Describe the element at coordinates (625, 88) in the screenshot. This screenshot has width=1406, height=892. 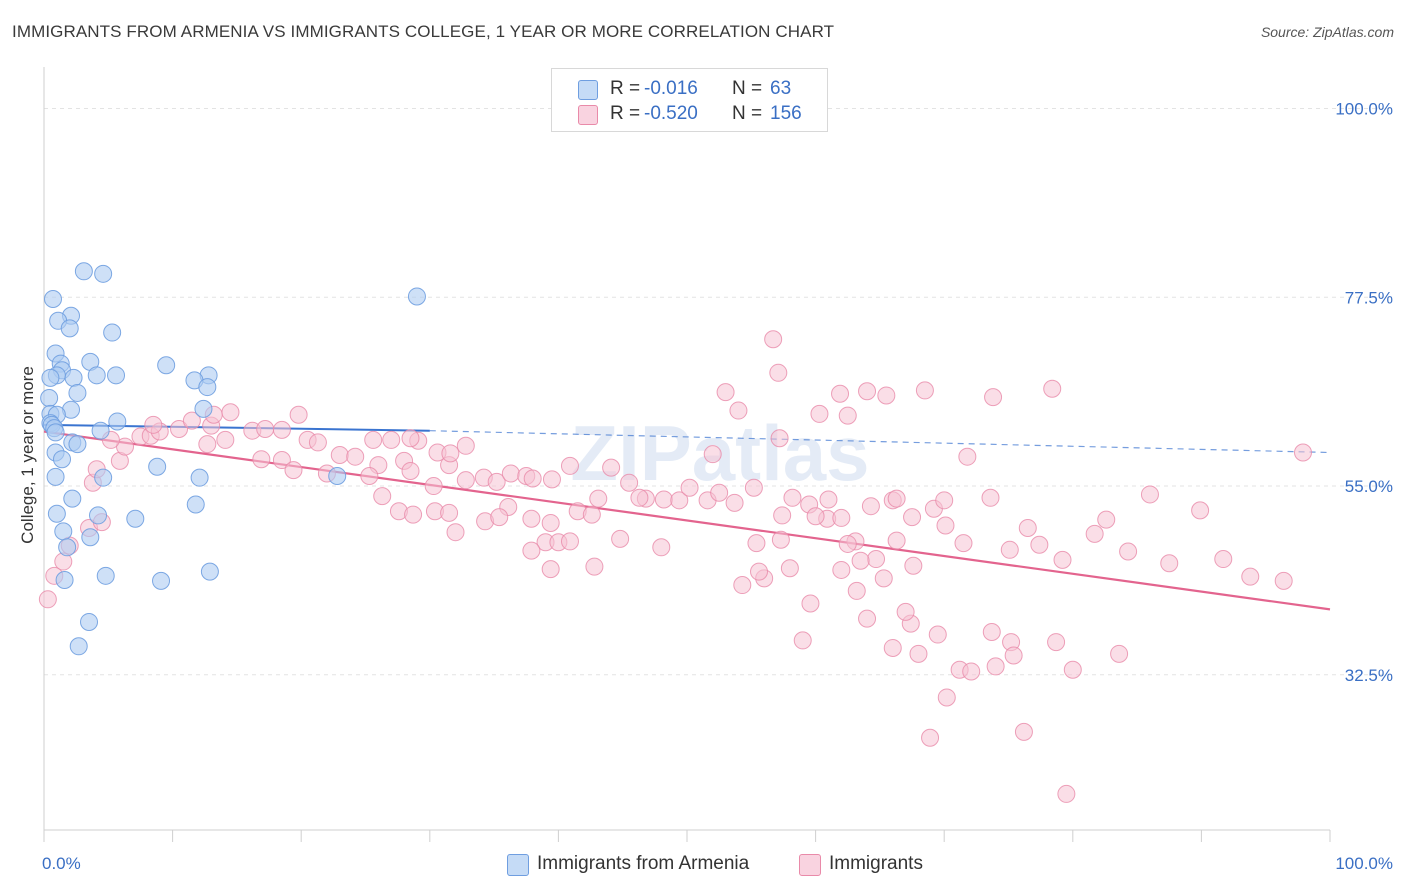
I see `legend-r-label: R =` at that location.